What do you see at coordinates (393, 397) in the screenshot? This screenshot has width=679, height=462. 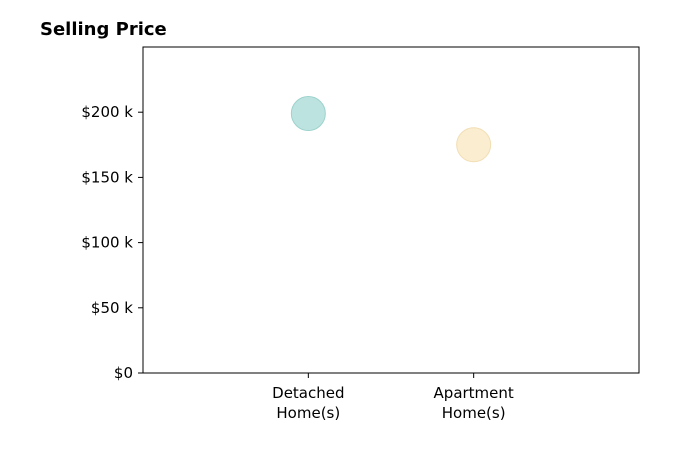 I see `x-axis: Detached Home(s) Apartment Home(s)` at bounding box center [393, 397].